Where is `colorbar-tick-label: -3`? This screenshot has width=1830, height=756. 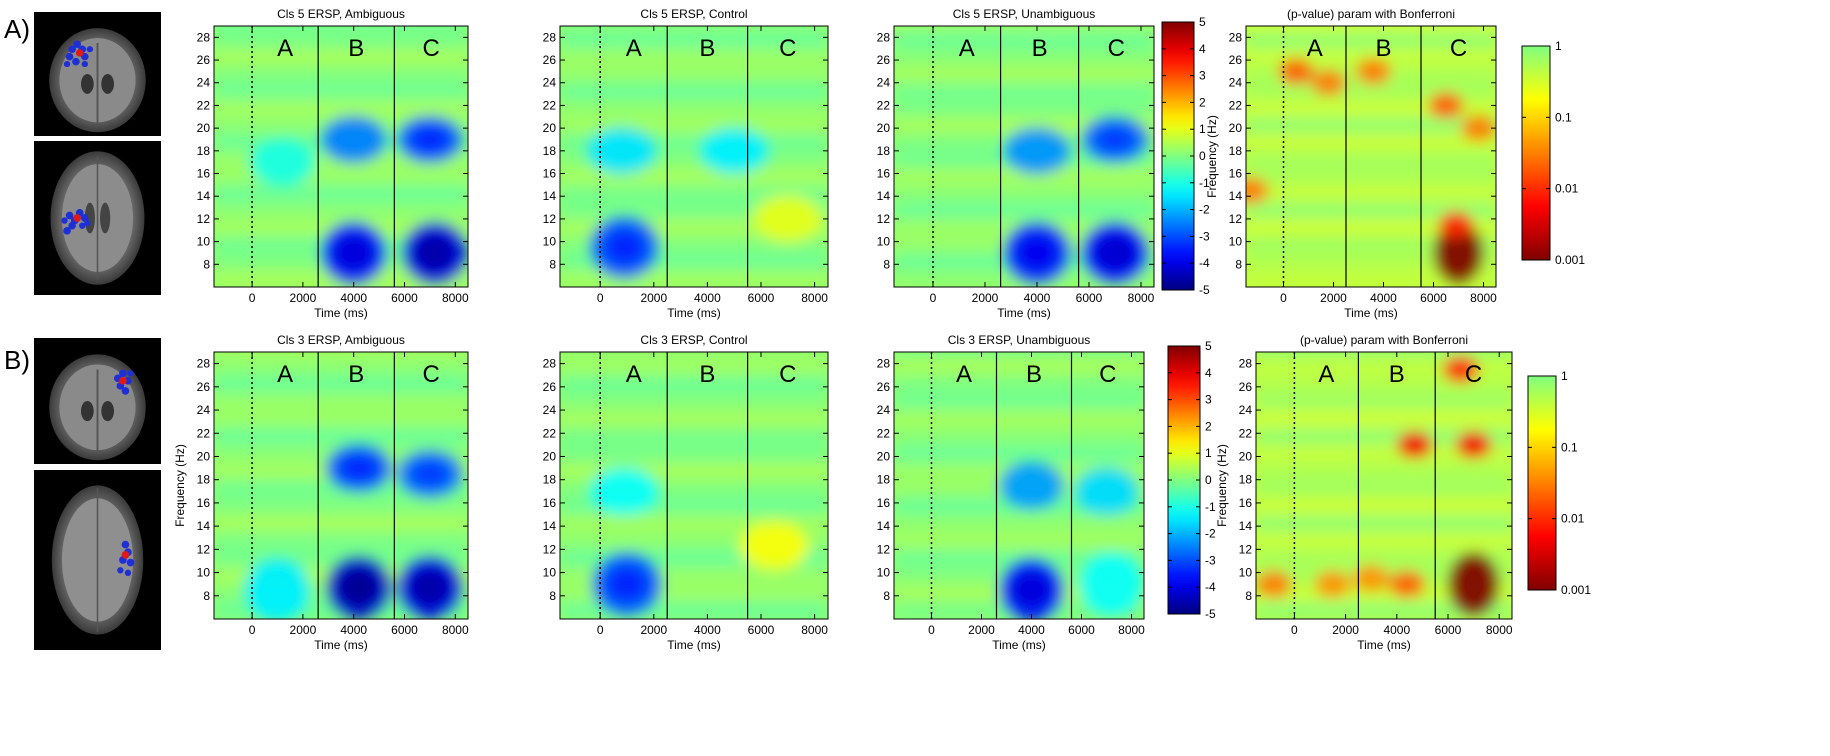
colorbar-tick-label: -3 is located at coordinates (1210, 560).